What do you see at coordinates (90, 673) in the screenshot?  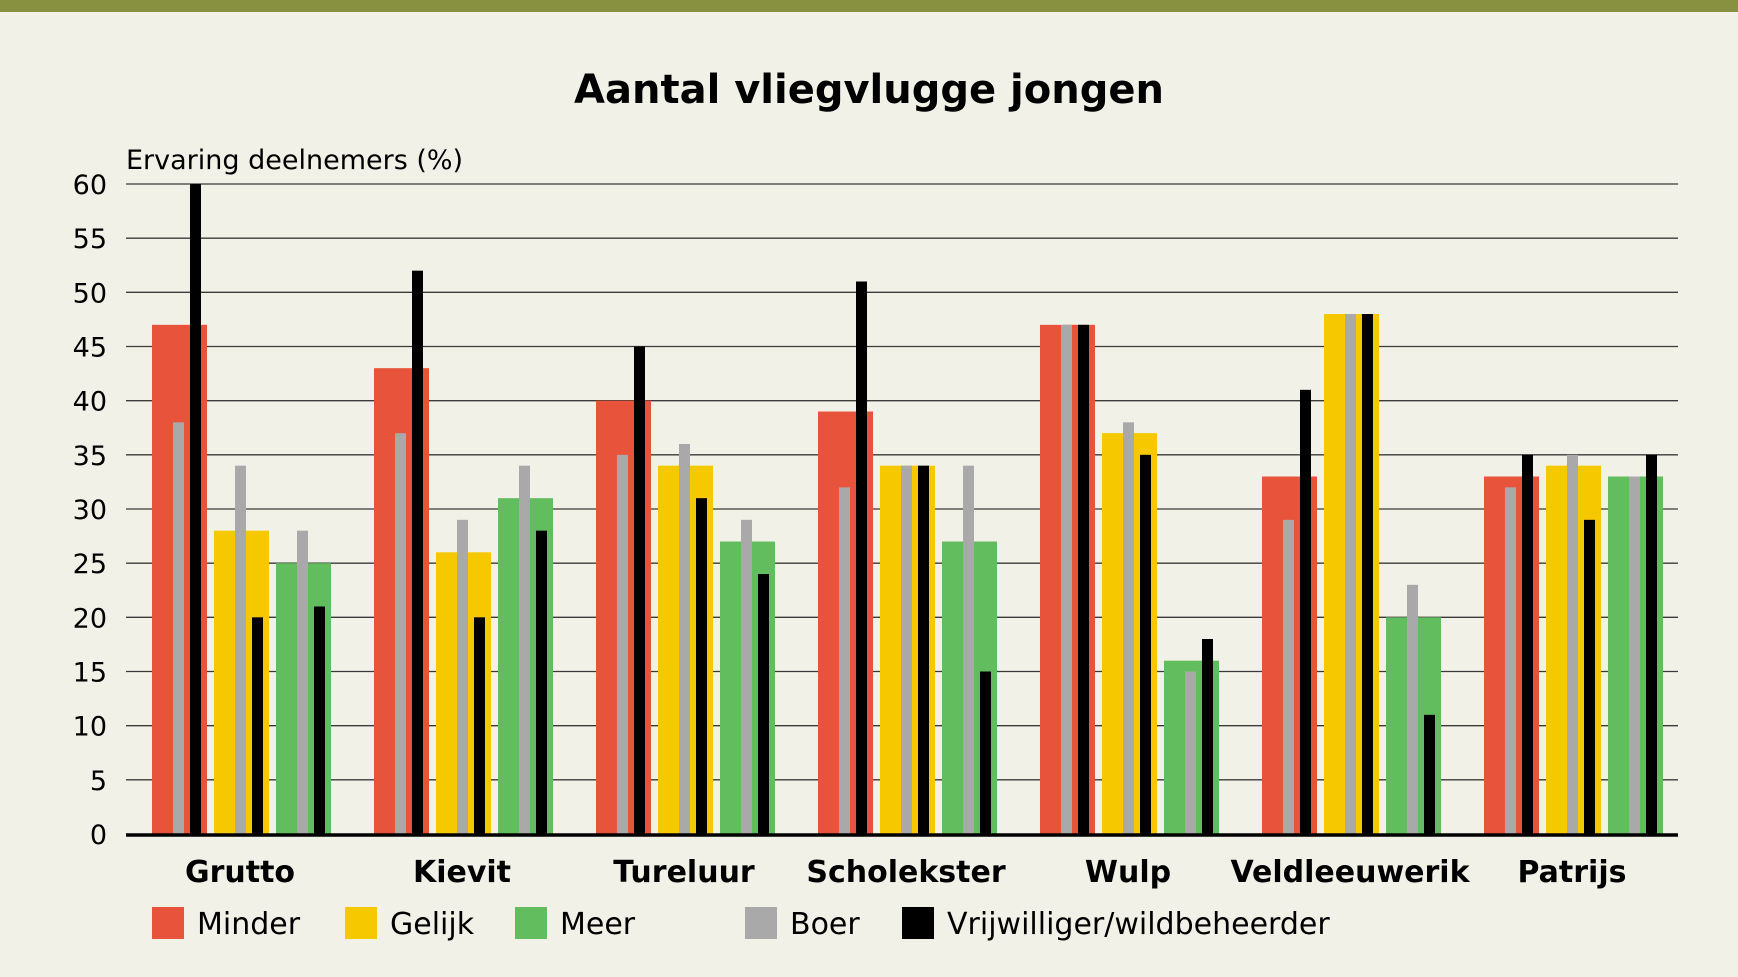 I see `y-tick-label: 15` at bounding box center [90, 673].